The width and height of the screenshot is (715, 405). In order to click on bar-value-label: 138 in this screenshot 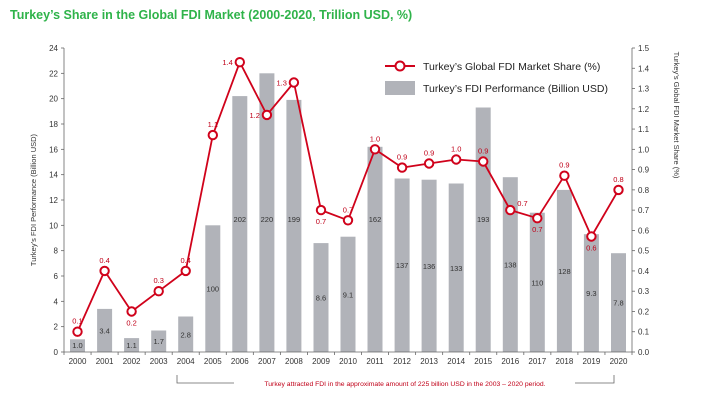, I will do `click(510, 265)`.